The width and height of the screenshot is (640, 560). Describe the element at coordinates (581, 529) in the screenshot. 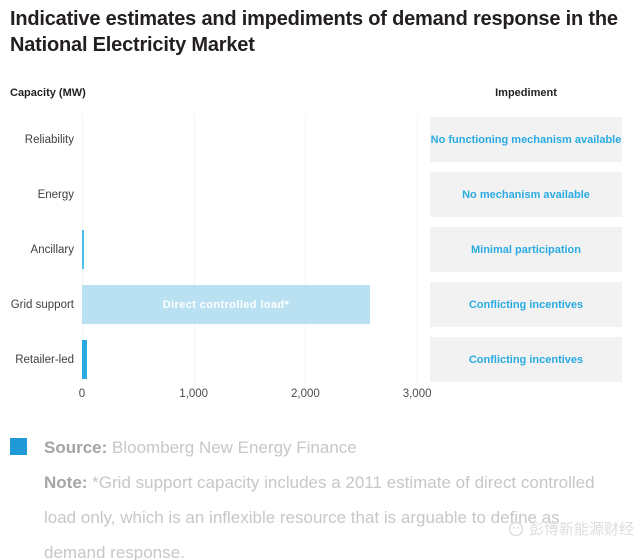

I see `watermark-text: 彭博新能源财经` at that location.